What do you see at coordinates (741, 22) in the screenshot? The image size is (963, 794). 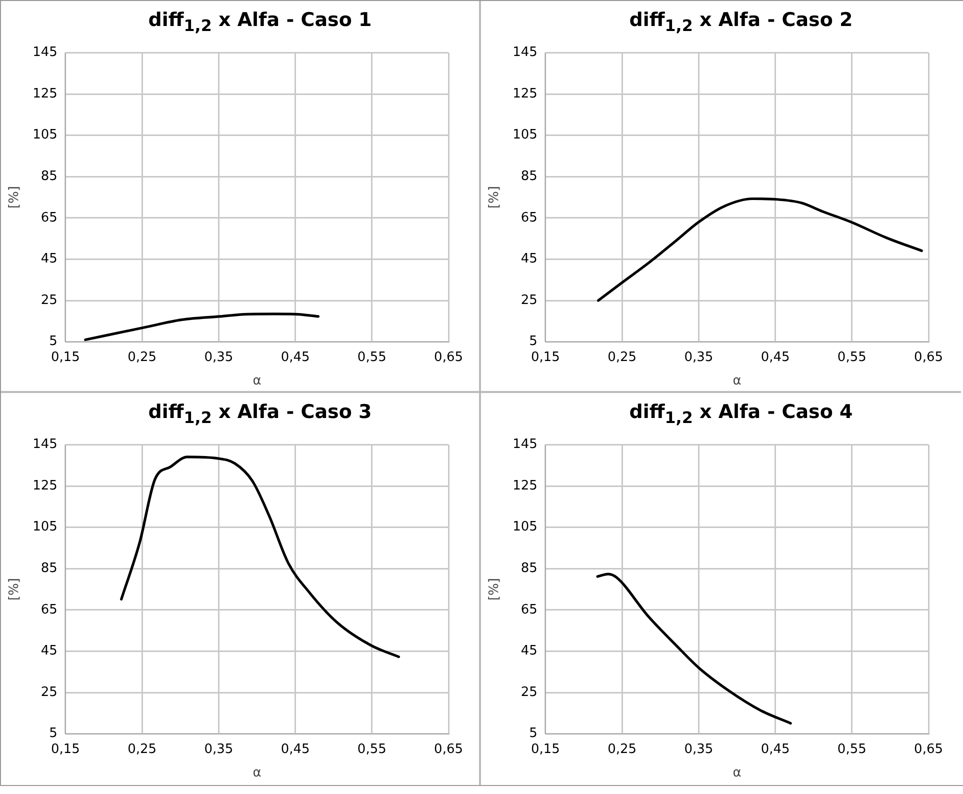 I see `chart-title: diff$_{1,2}$ x Alfa - Caso 2` at bounding box center [741, 22].